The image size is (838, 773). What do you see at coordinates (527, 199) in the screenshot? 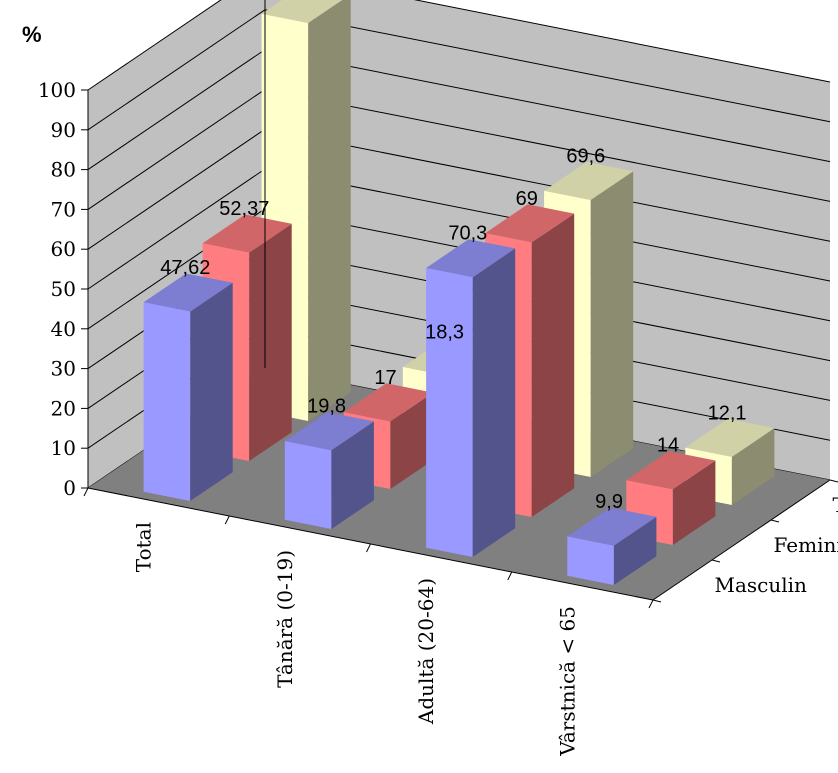
I see `data-label: 69` at bounding box center [527, 199].